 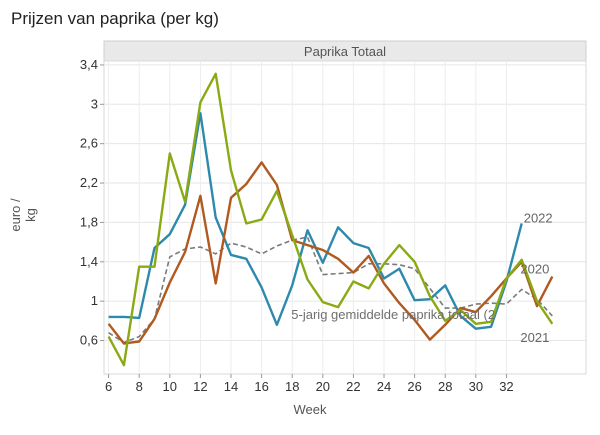 I want to click on series-label-2021: 2021, so click(x=534, y=337).